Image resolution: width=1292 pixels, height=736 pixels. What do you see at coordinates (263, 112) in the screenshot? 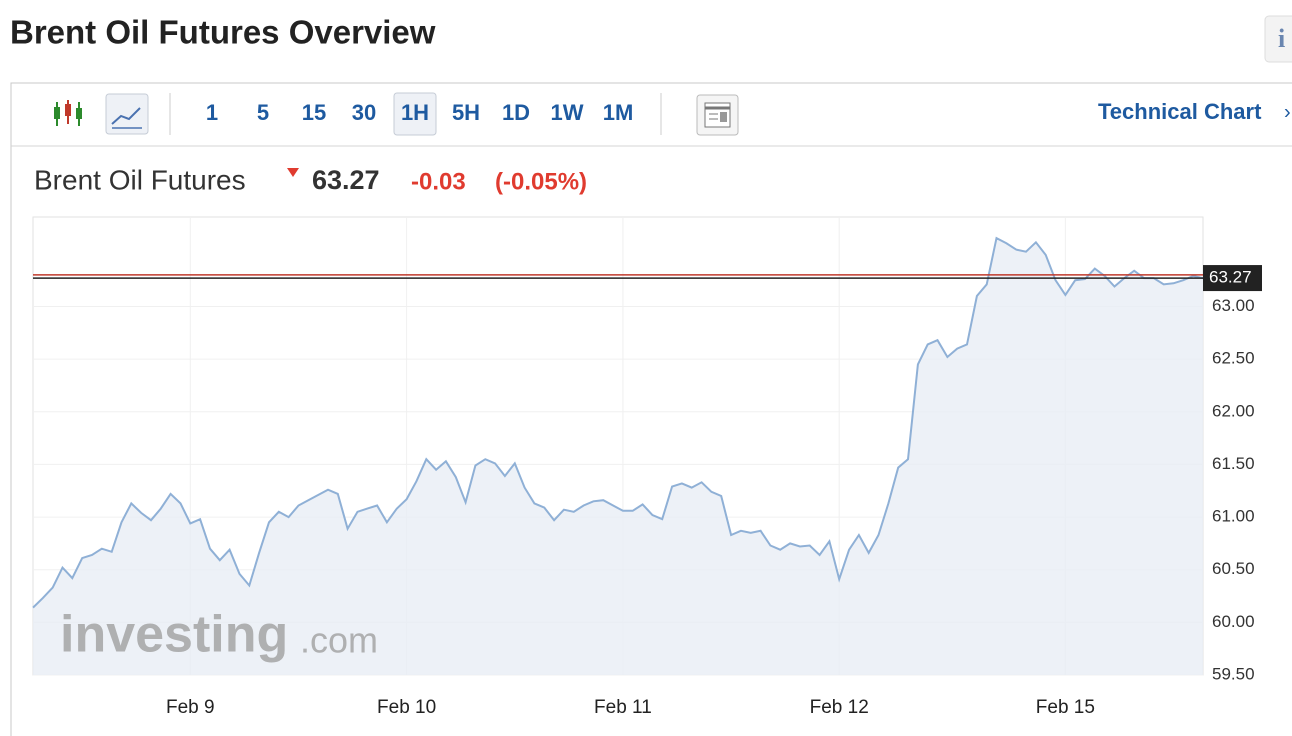
I see `interval-button: 5` at bounding box center [263, 112].